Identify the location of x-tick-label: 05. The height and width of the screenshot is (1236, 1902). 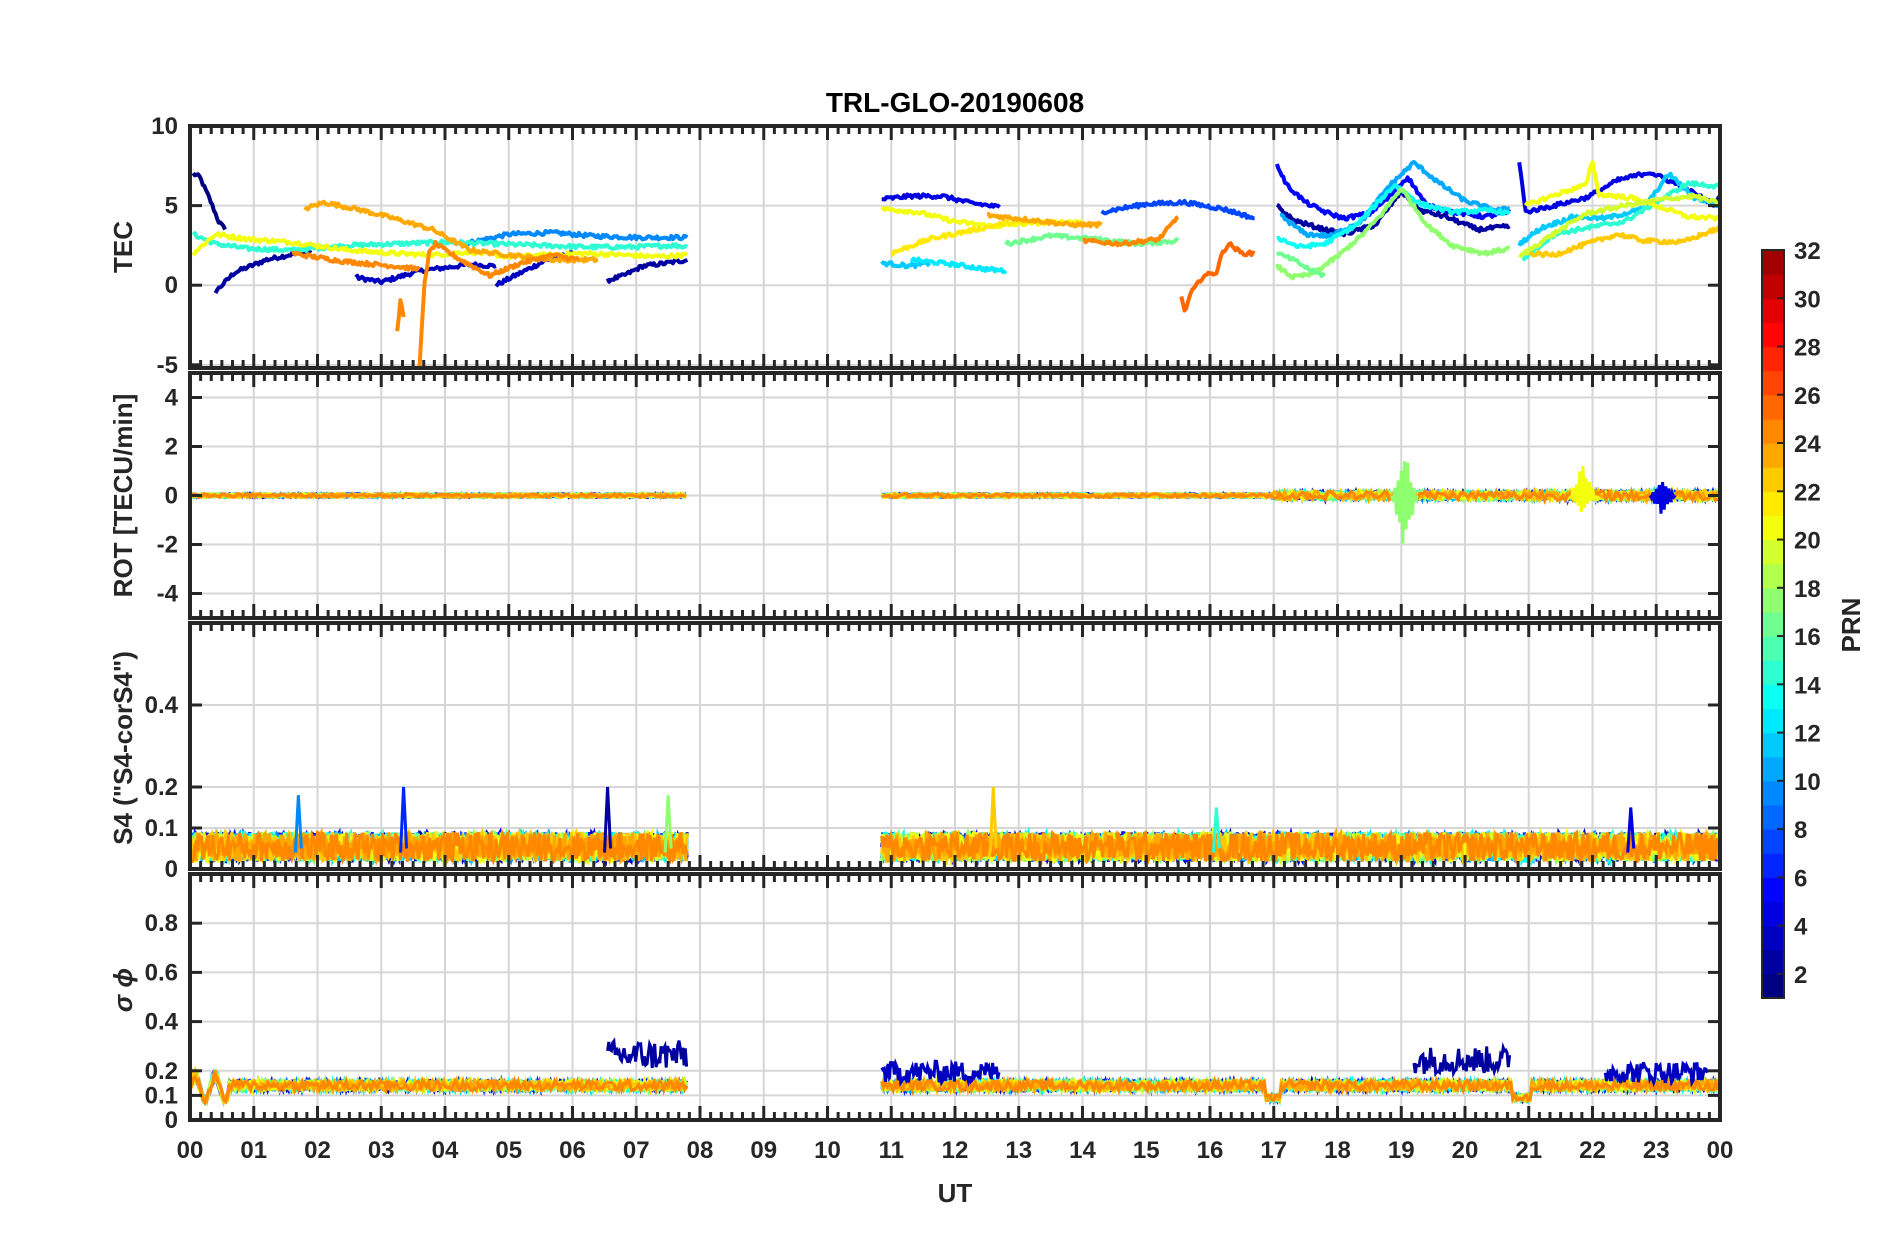
(508, 1150).